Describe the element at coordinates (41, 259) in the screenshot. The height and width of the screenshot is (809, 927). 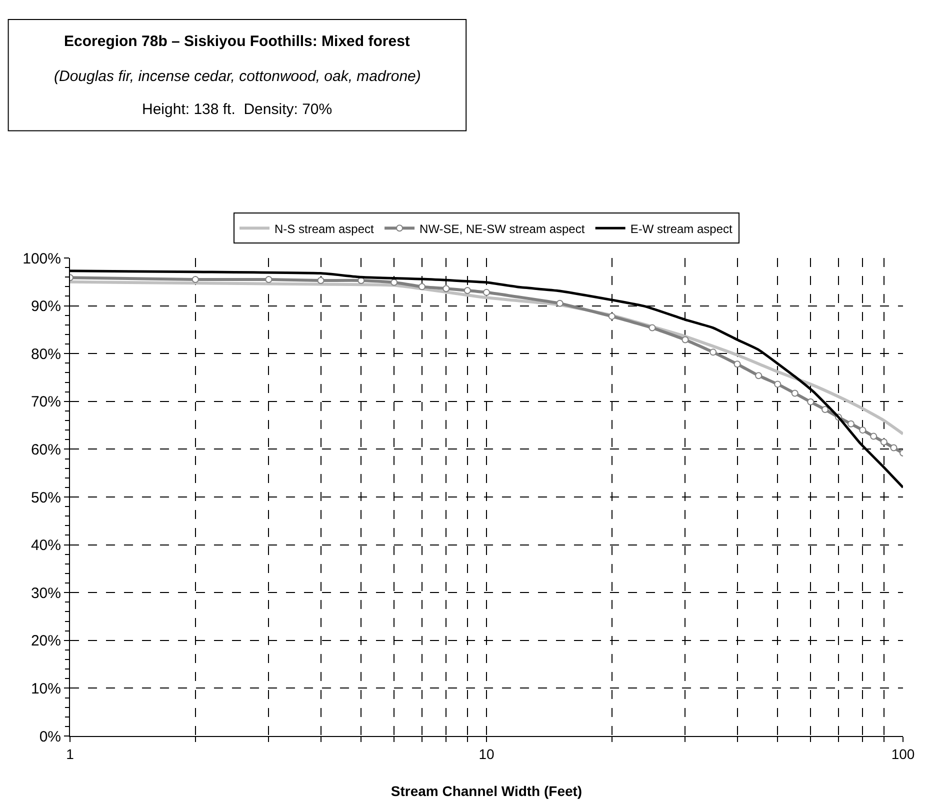
I see `y-tick-label: 100%` at that location.